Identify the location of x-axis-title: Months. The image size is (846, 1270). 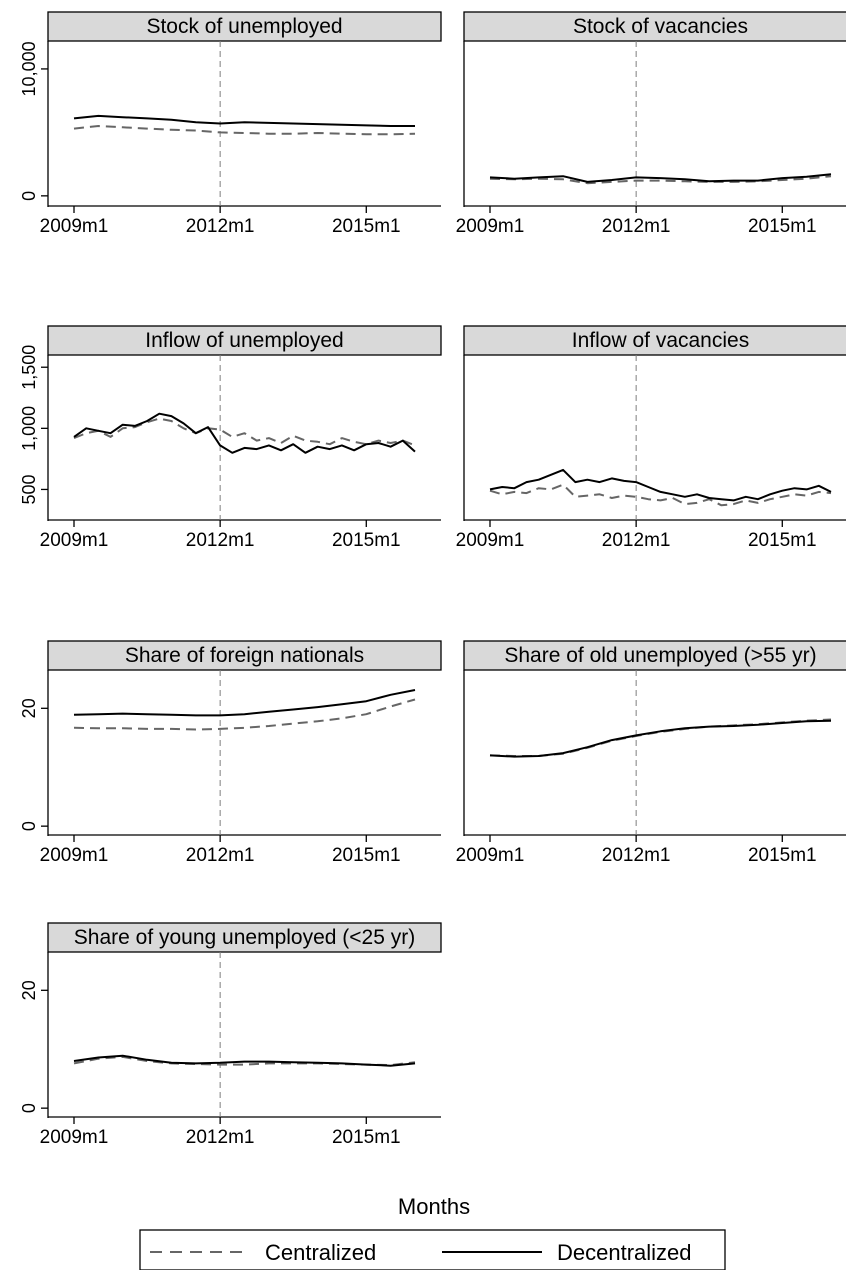
(434, 1206).